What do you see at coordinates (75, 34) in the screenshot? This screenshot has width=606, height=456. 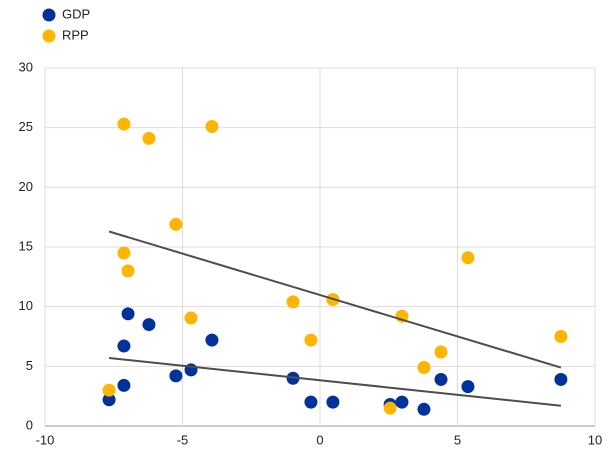 I see `legend-label: RPP` at bounding box center [75, 34].